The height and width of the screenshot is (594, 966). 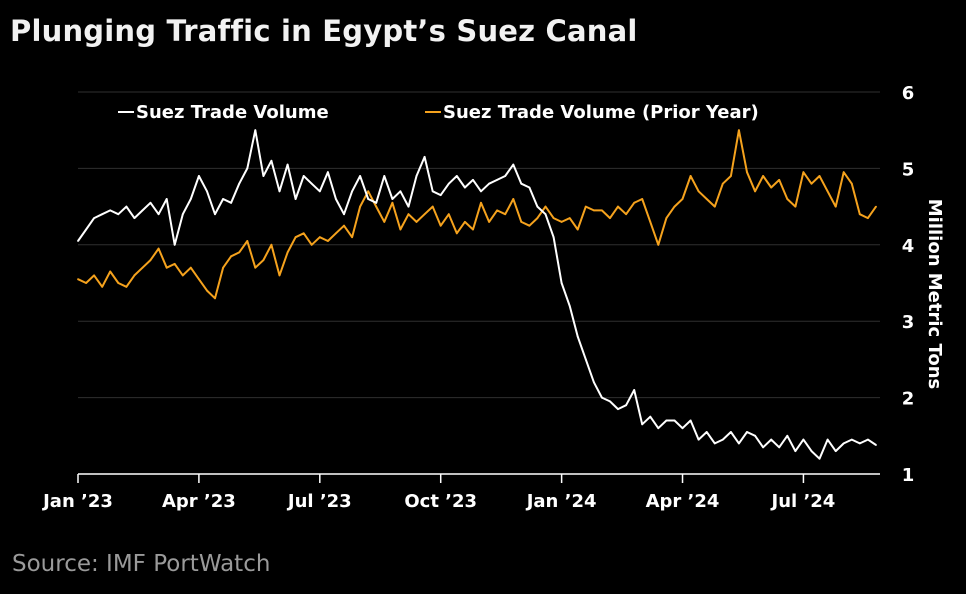 I want to click on x-tick-label: Jan ’23, so click(x=77, y=501).